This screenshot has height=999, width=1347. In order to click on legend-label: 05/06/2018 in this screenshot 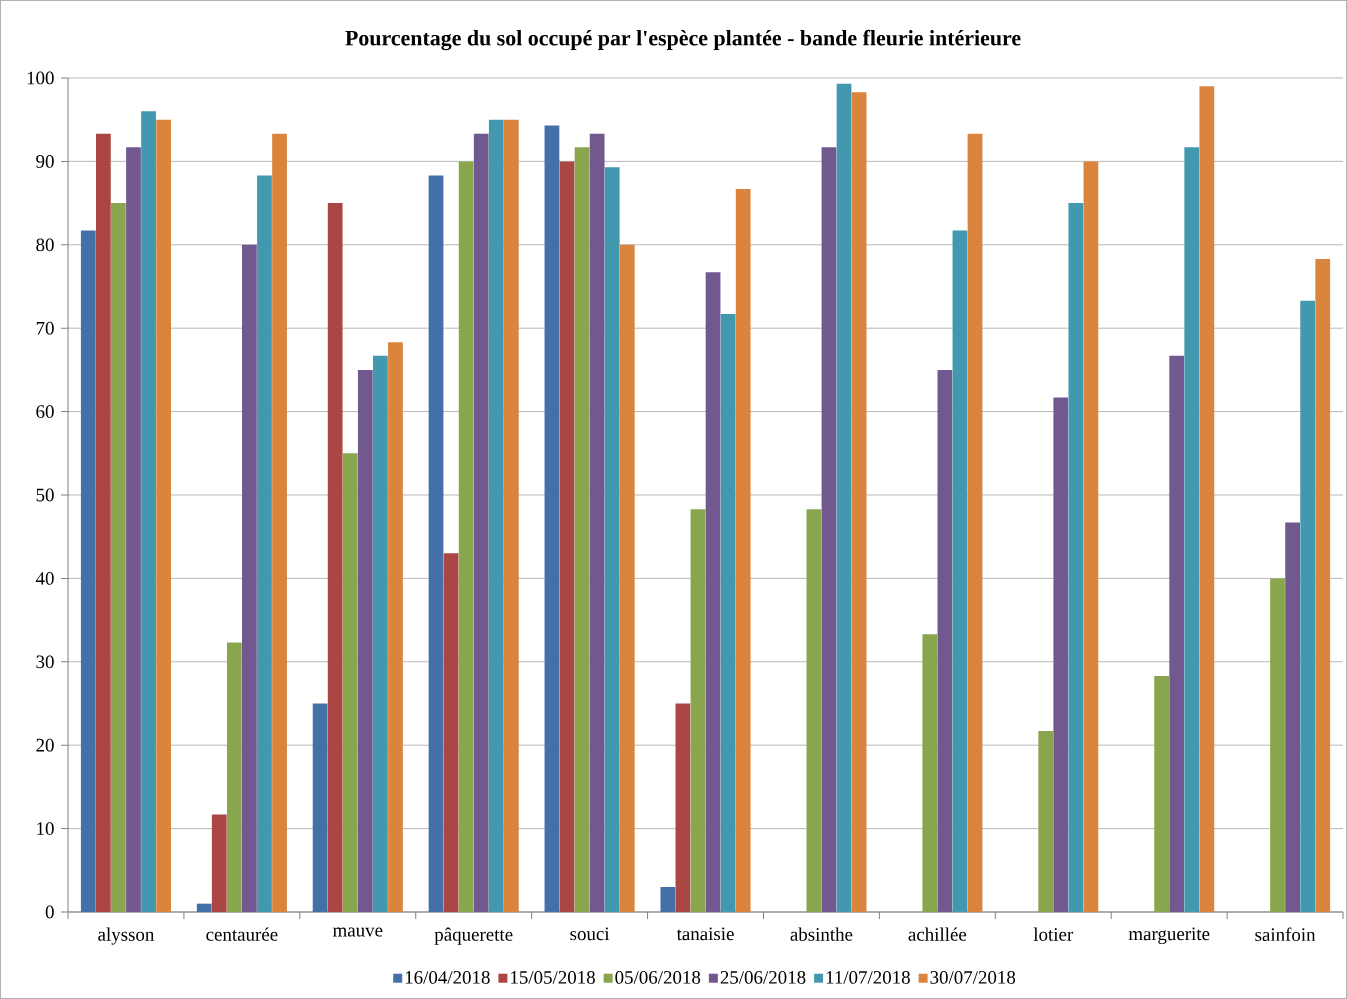, I will do `click(658, 977)`.